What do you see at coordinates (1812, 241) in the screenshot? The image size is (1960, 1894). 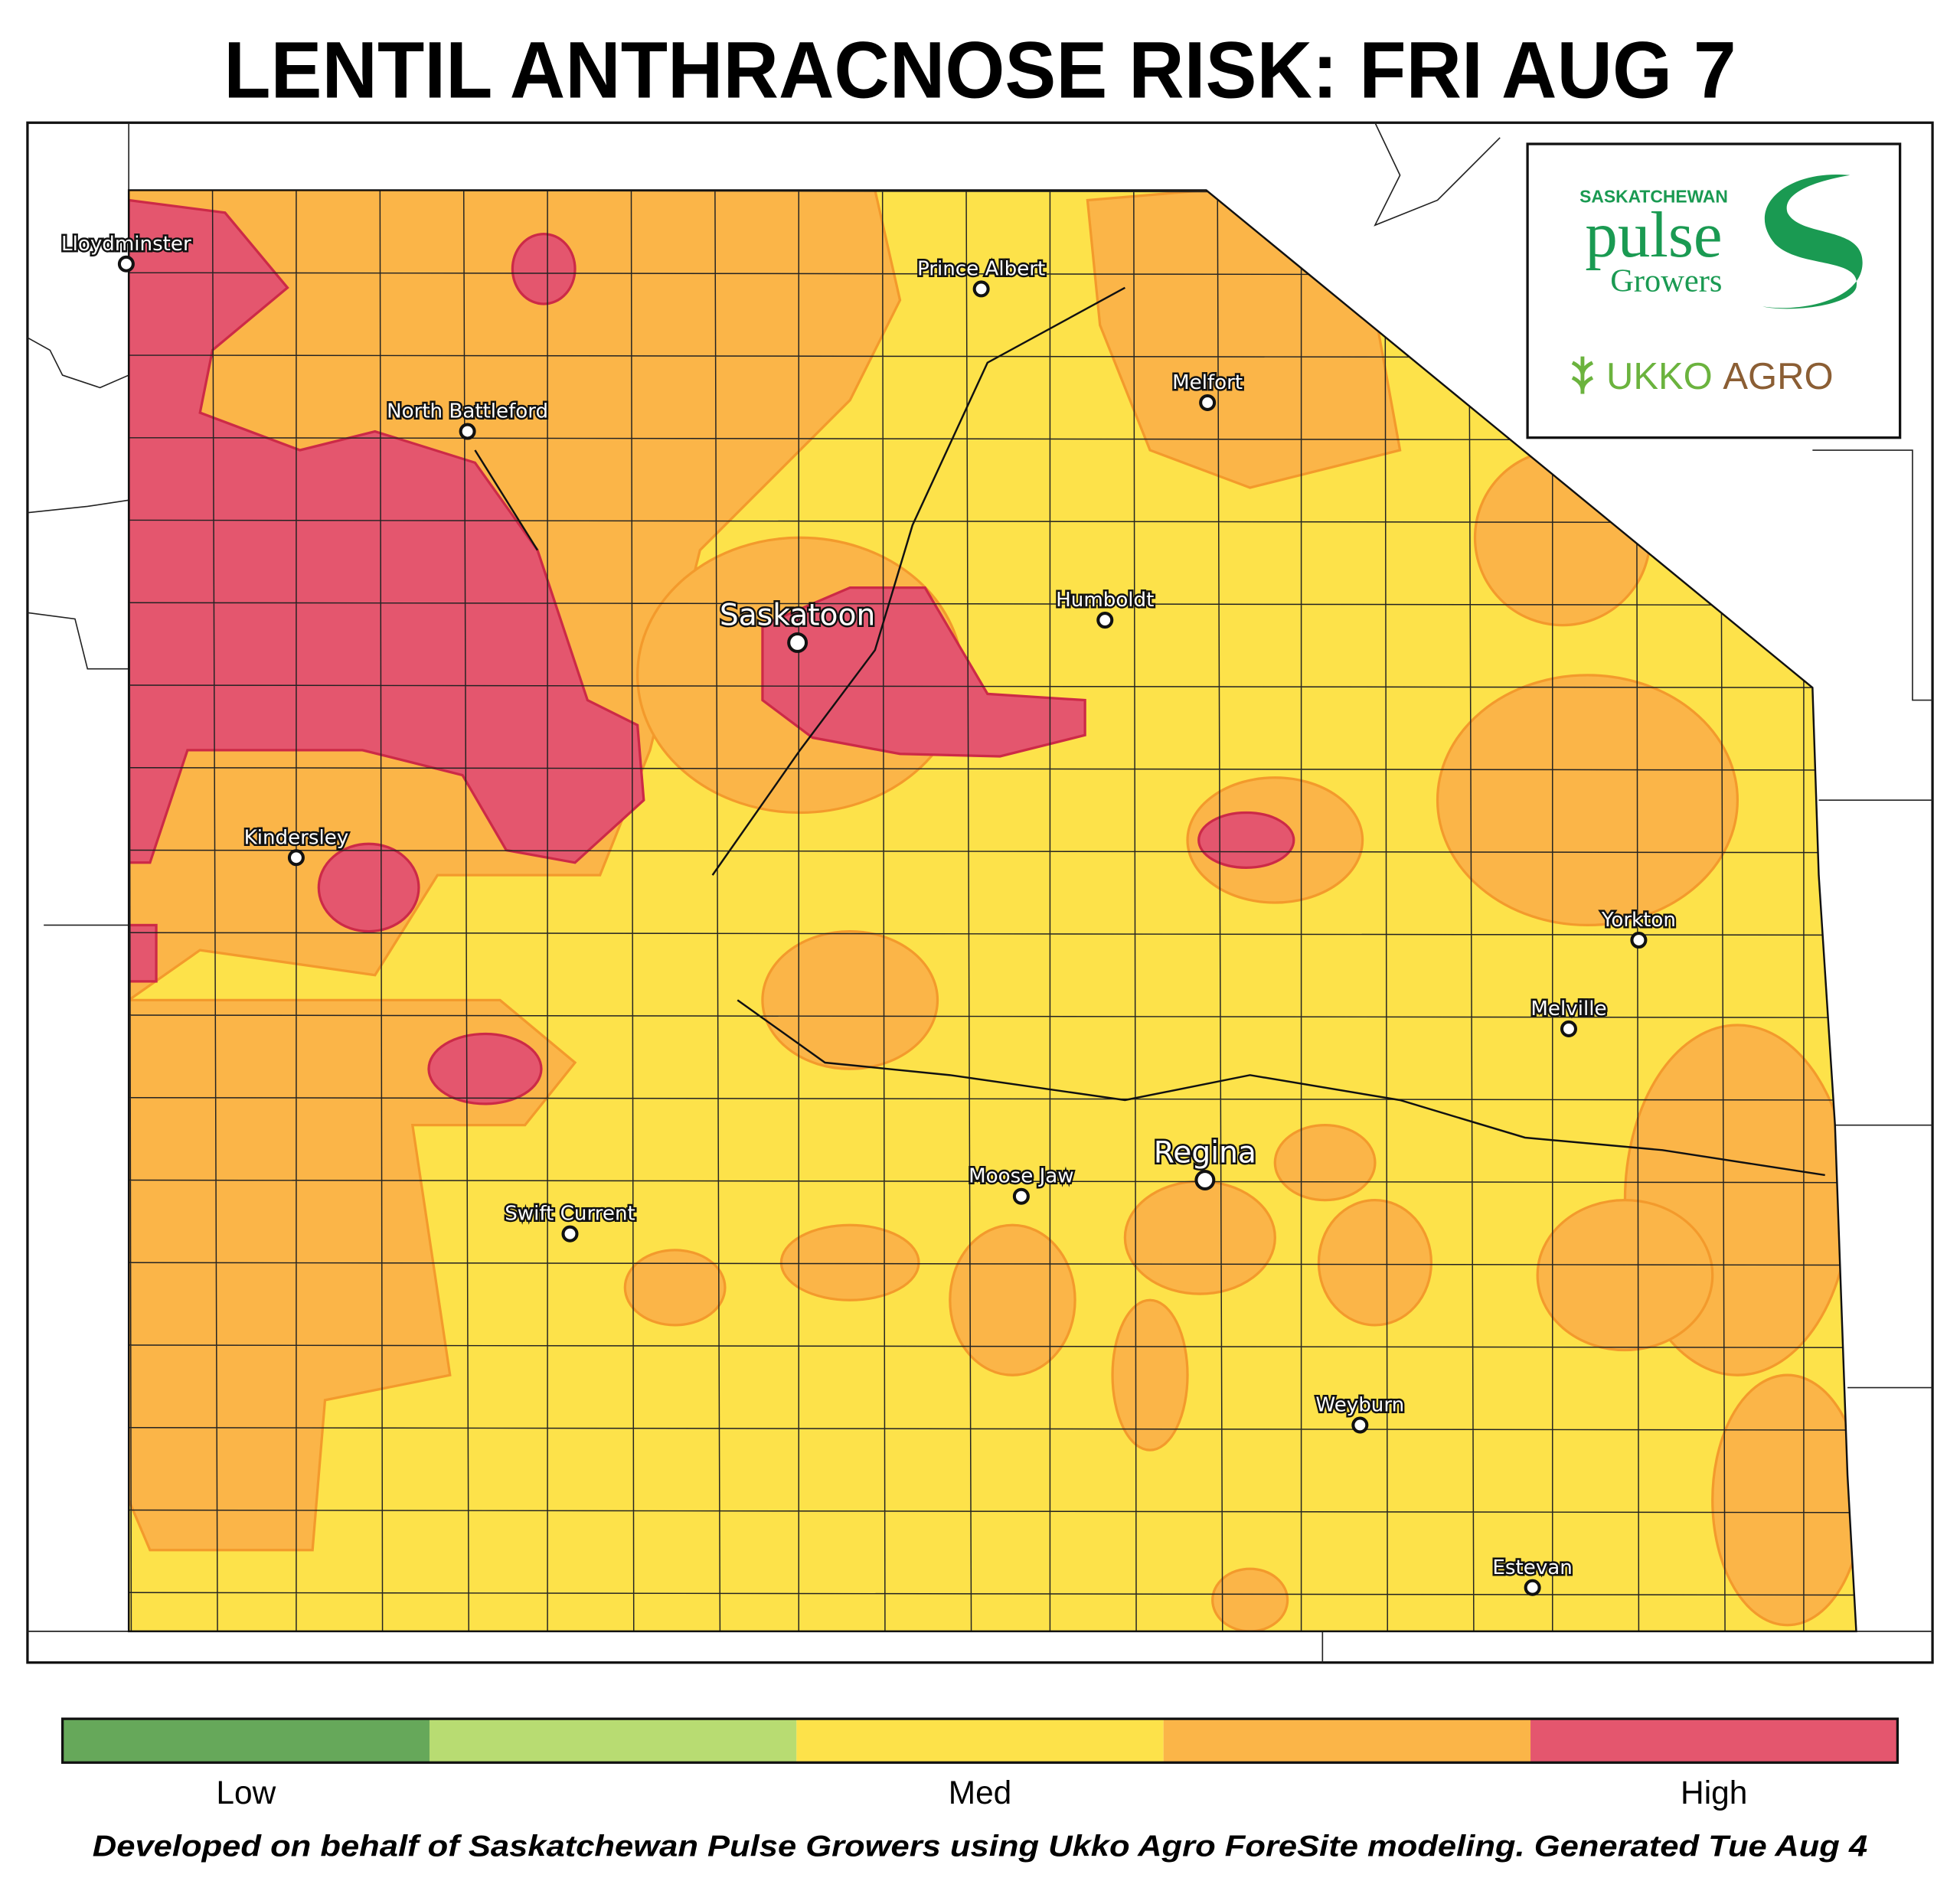 I see `logo-mark` at bounding box center [1812, 241].